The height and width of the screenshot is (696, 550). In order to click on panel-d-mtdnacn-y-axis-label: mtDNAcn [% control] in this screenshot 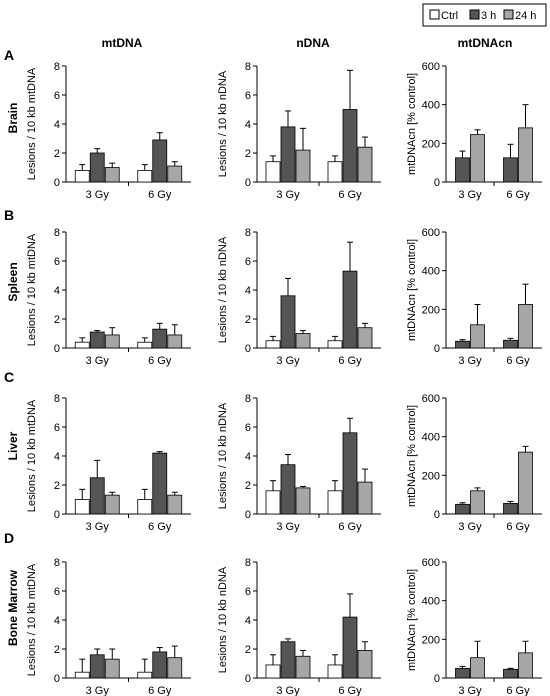, I will do `click(412, 620)`.